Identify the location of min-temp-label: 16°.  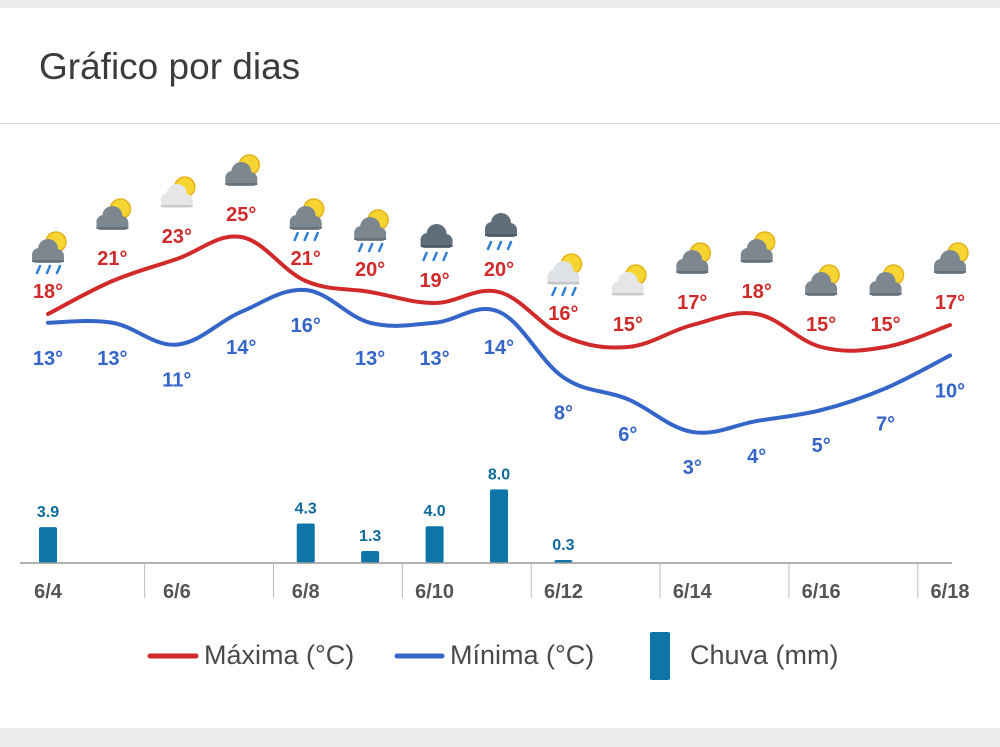
(306, 326).